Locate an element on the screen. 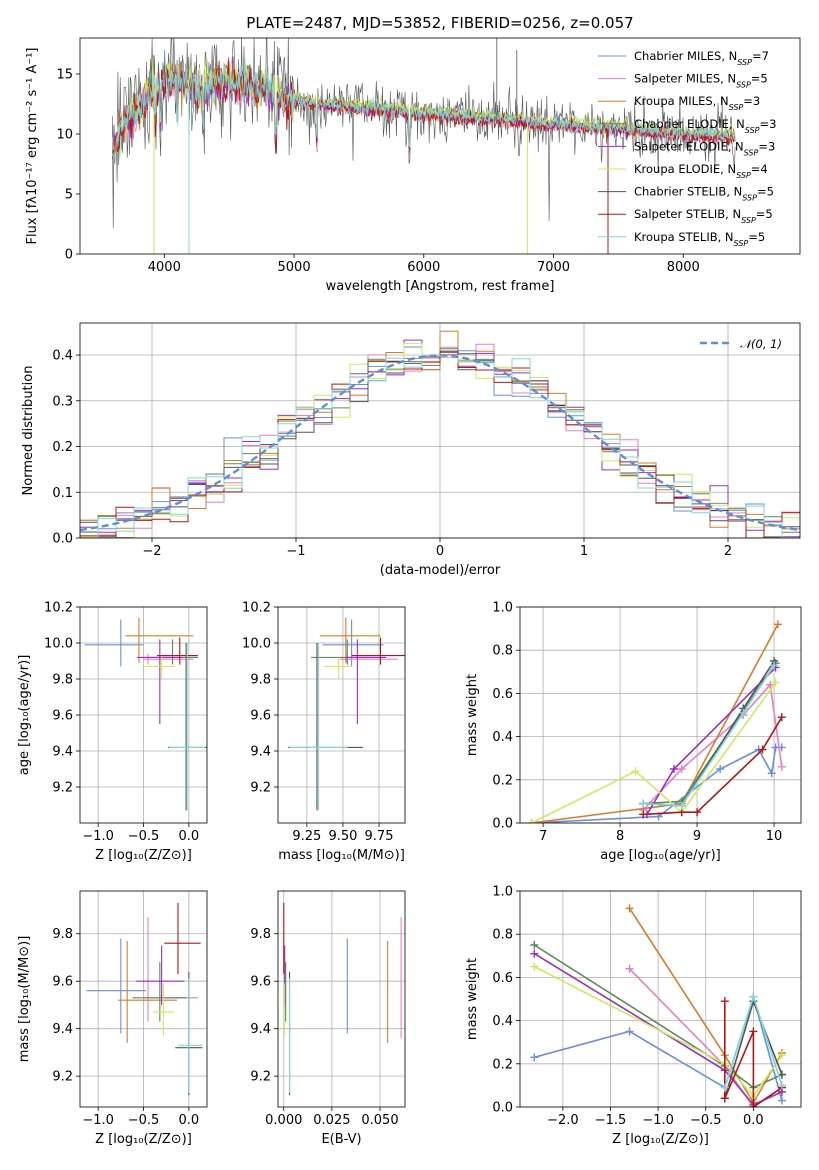 The image size is (819, 1170). legend-label: Salpeter MILES, NSSP=5 is located at coordinates (701, 81).